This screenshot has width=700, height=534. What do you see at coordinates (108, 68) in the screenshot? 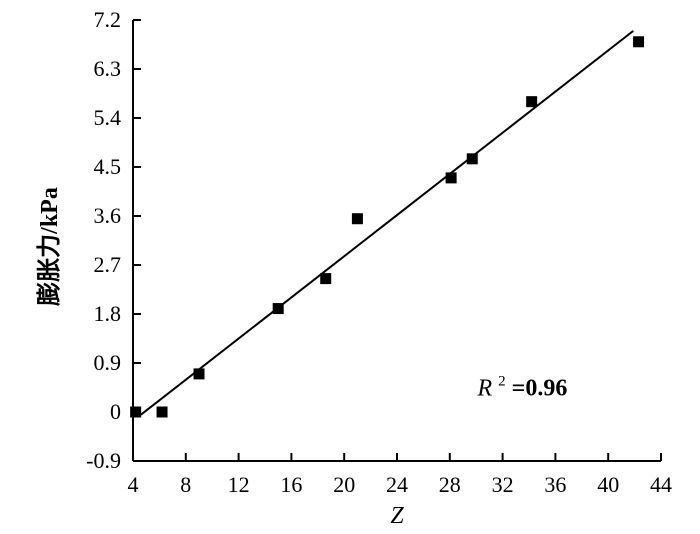
I see `y-tick-label: 6.3` at bounding box center [108, 68].